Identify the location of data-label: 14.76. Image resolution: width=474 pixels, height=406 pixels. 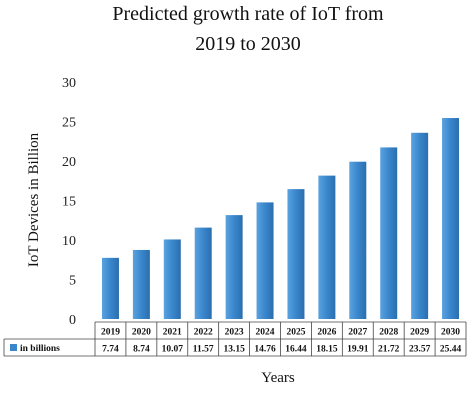
(265, 350).